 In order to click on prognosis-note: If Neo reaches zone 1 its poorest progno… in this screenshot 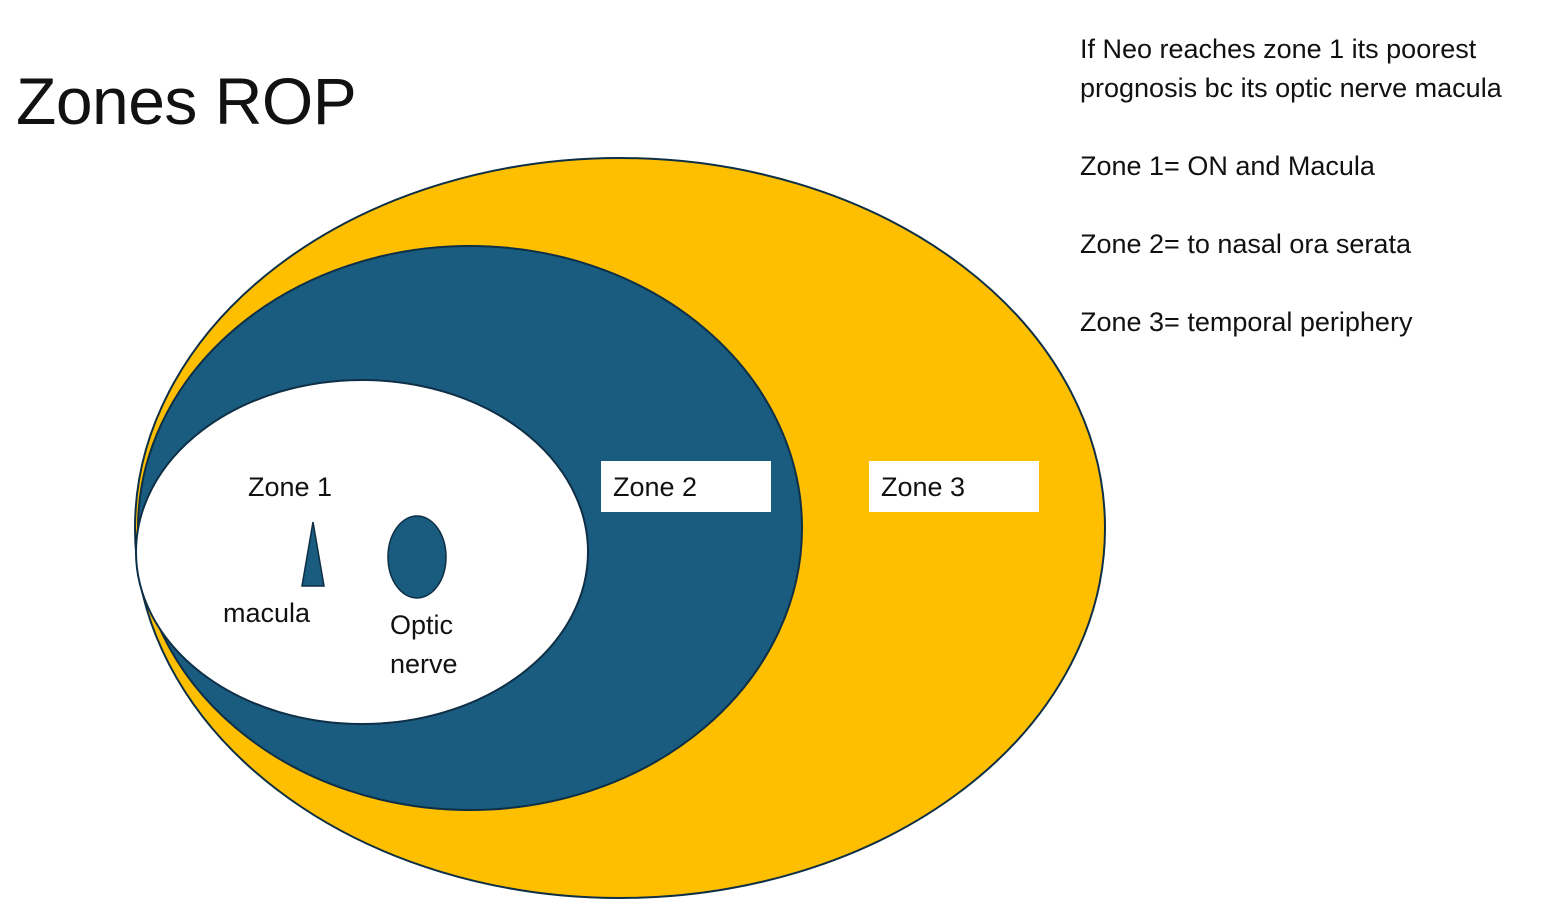, I will do `click(1291, 68)`.